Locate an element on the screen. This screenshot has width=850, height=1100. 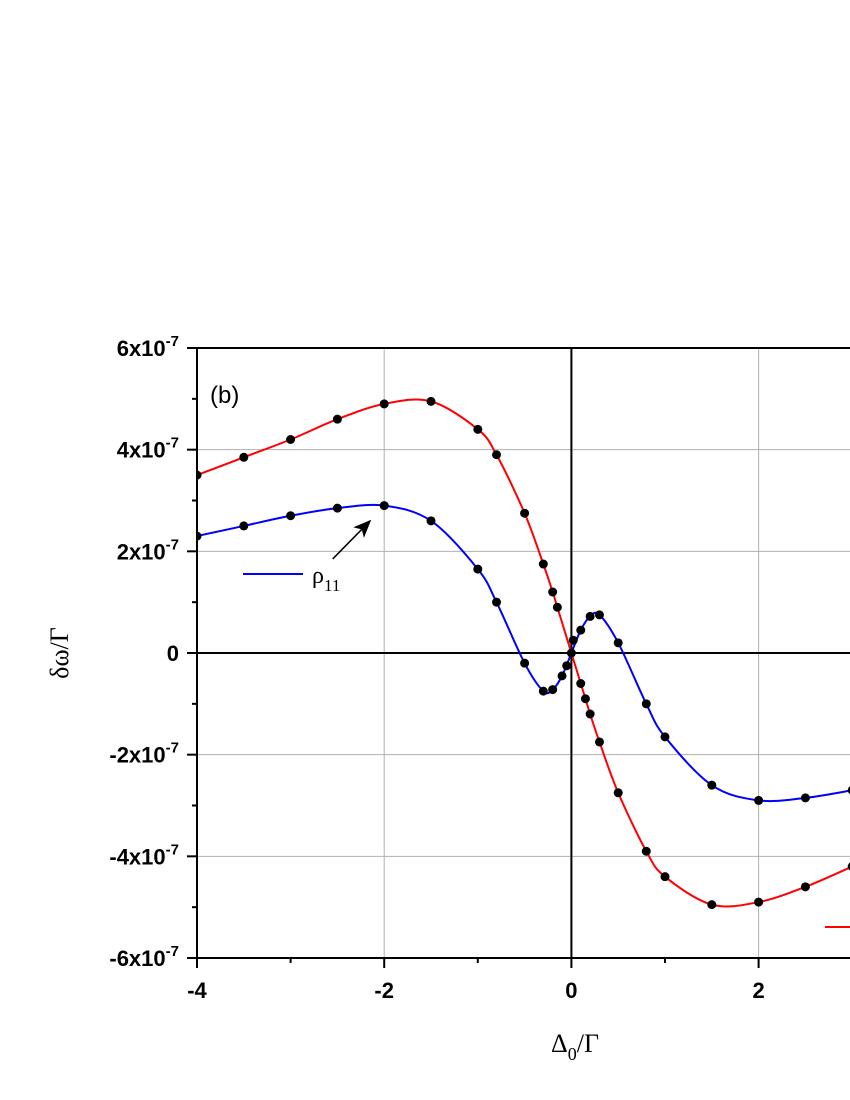
y-tick-label-2: 2x10⁻⁷ is located at coordinates (148, 550).